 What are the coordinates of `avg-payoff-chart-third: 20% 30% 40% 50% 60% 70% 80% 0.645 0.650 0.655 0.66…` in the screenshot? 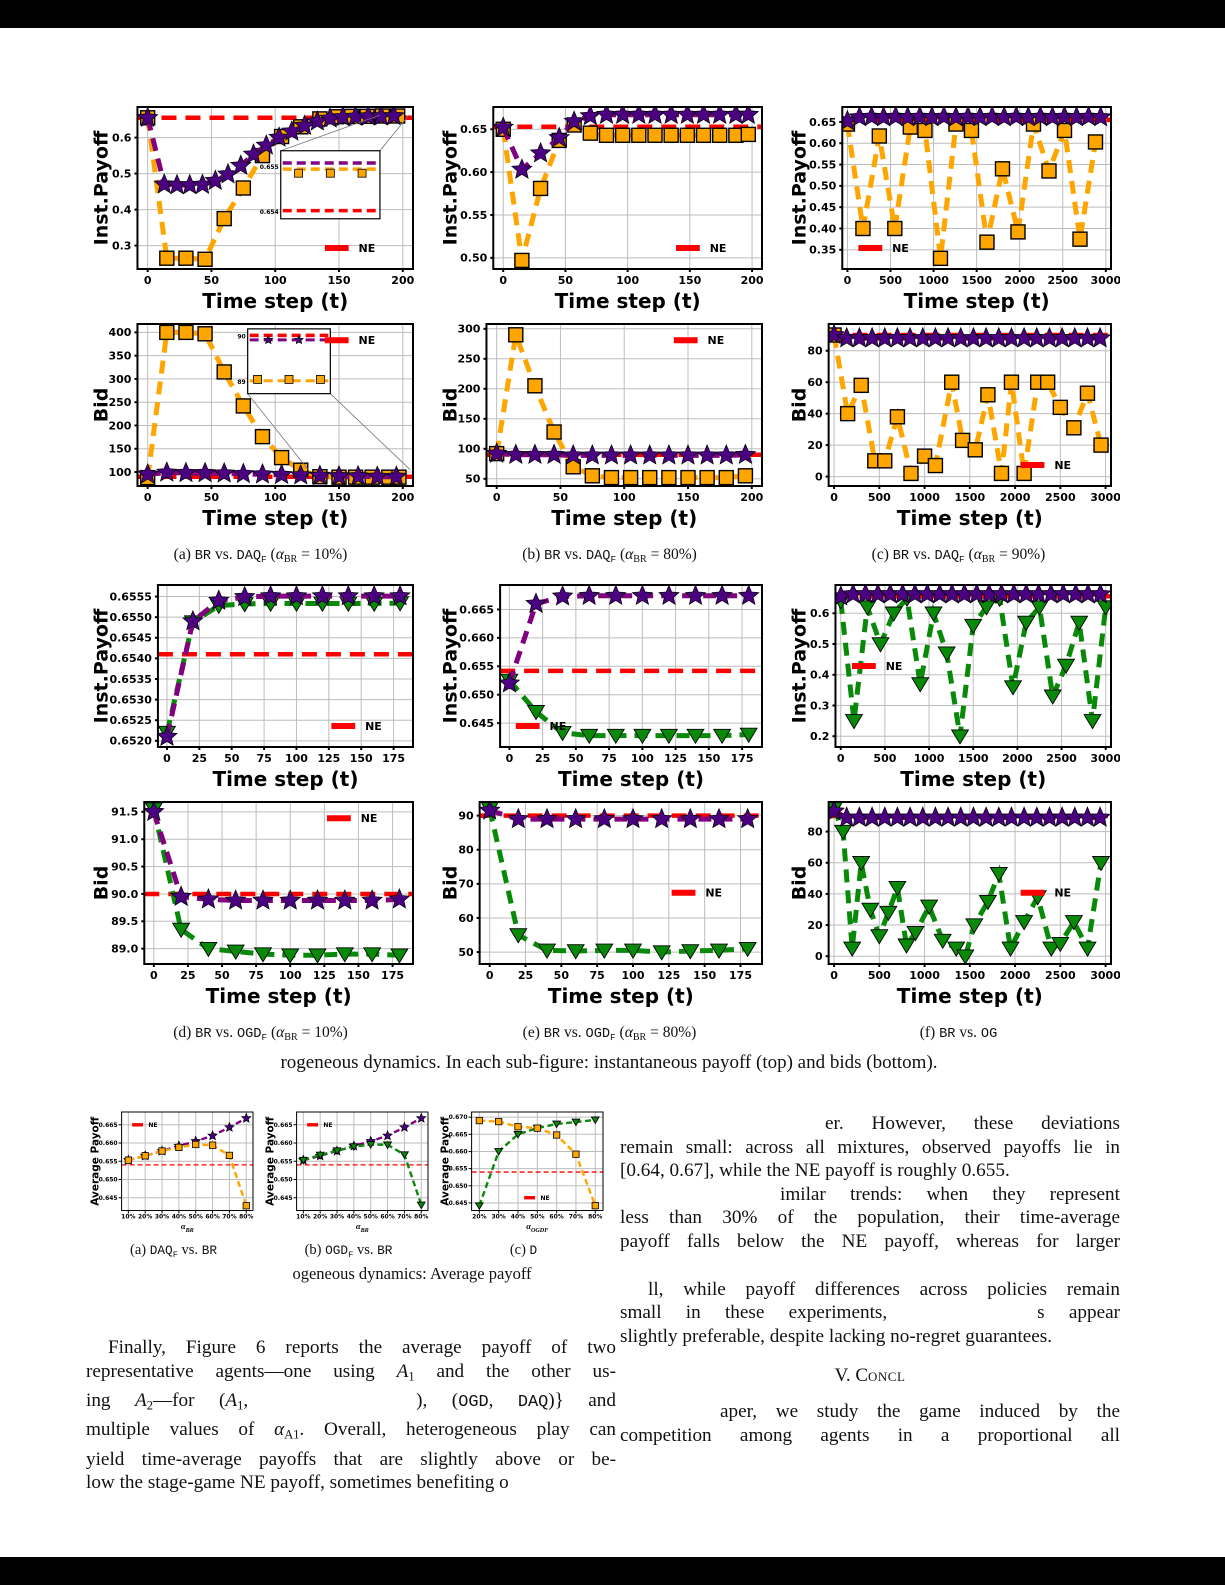 It's located at (522, 1171).